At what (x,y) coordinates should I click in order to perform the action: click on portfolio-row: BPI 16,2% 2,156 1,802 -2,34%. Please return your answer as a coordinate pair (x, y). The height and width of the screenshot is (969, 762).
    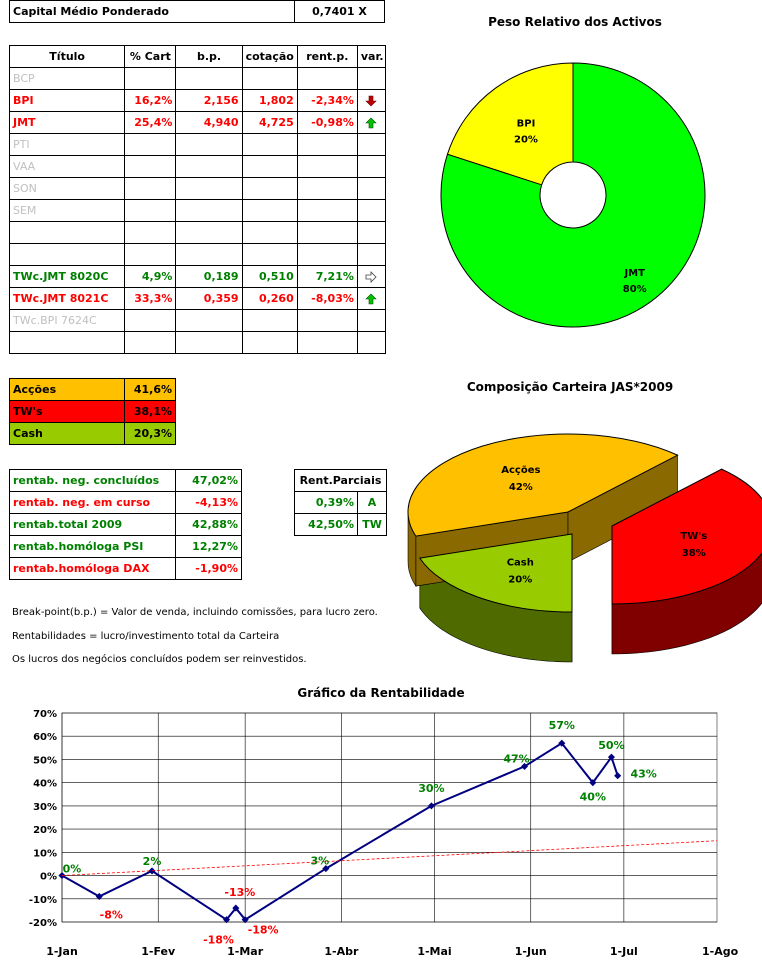
    Looking at the image, I should click on (197, 100).